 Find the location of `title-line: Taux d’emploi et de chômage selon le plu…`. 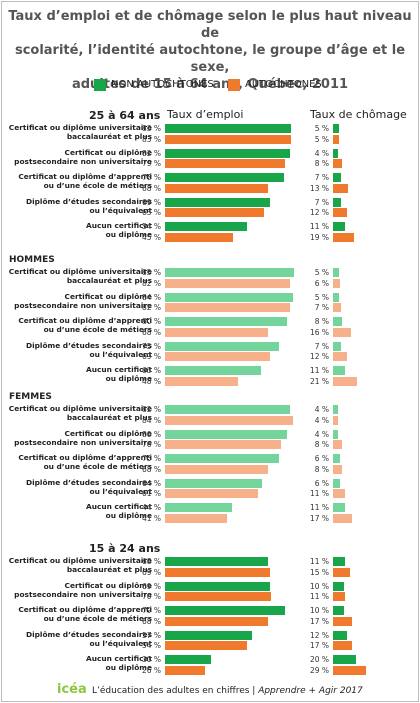

title-line: Taux d’emploi et de chômage selon le plu… is located at coordinates (210, 25).